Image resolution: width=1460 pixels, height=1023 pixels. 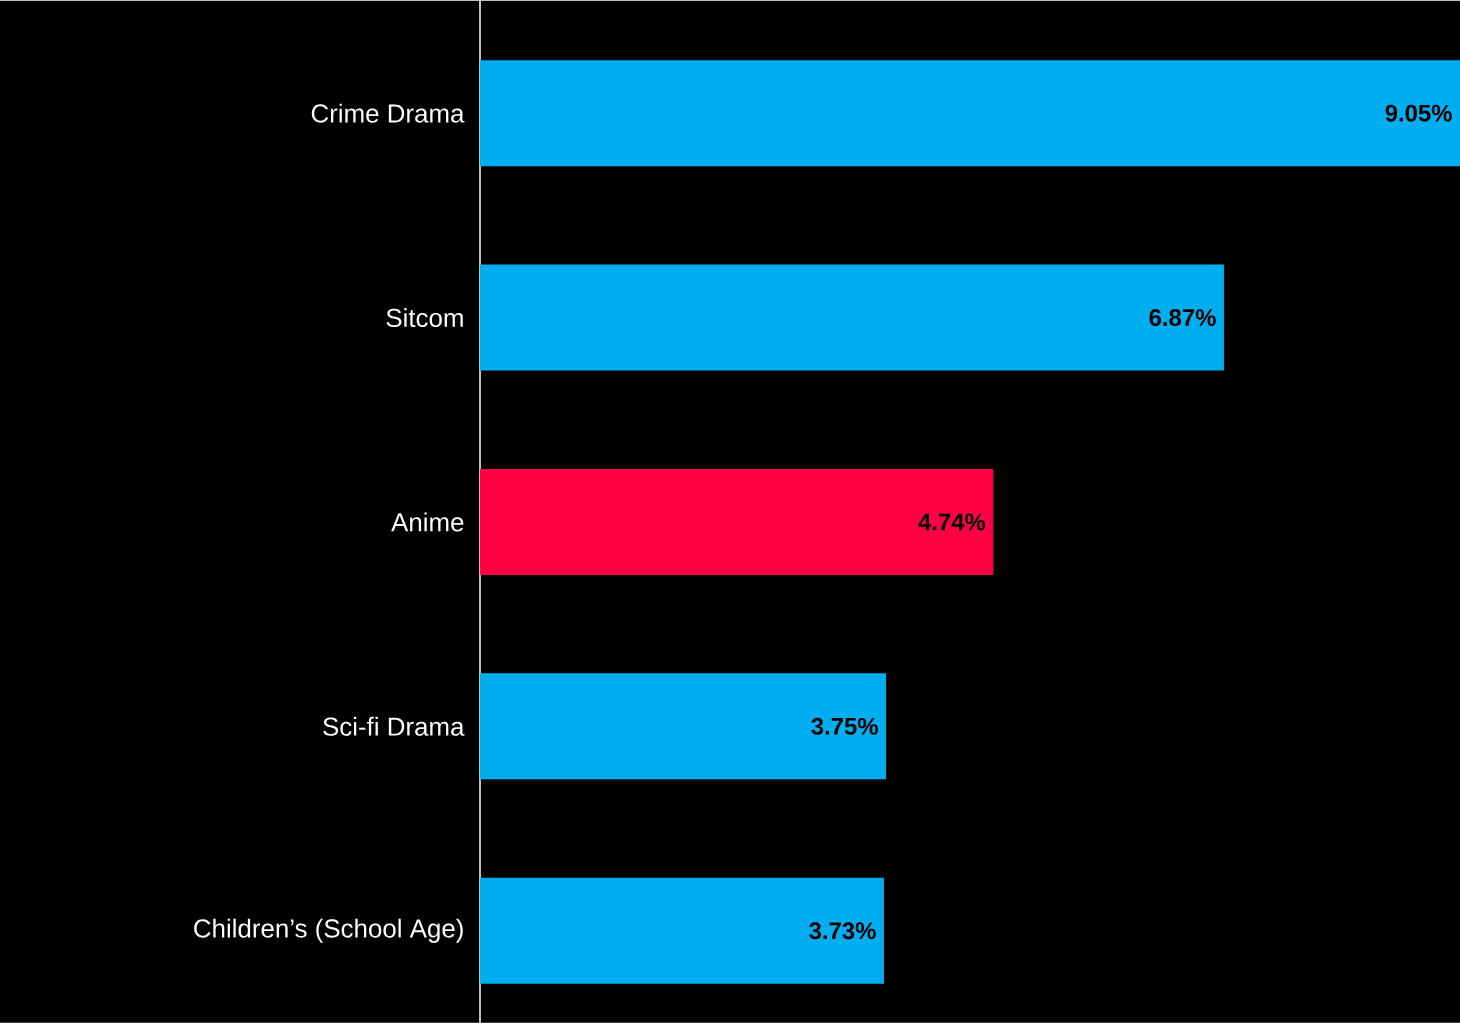 I want to click on data-label: 4.74%, so click(x=952, y=522).